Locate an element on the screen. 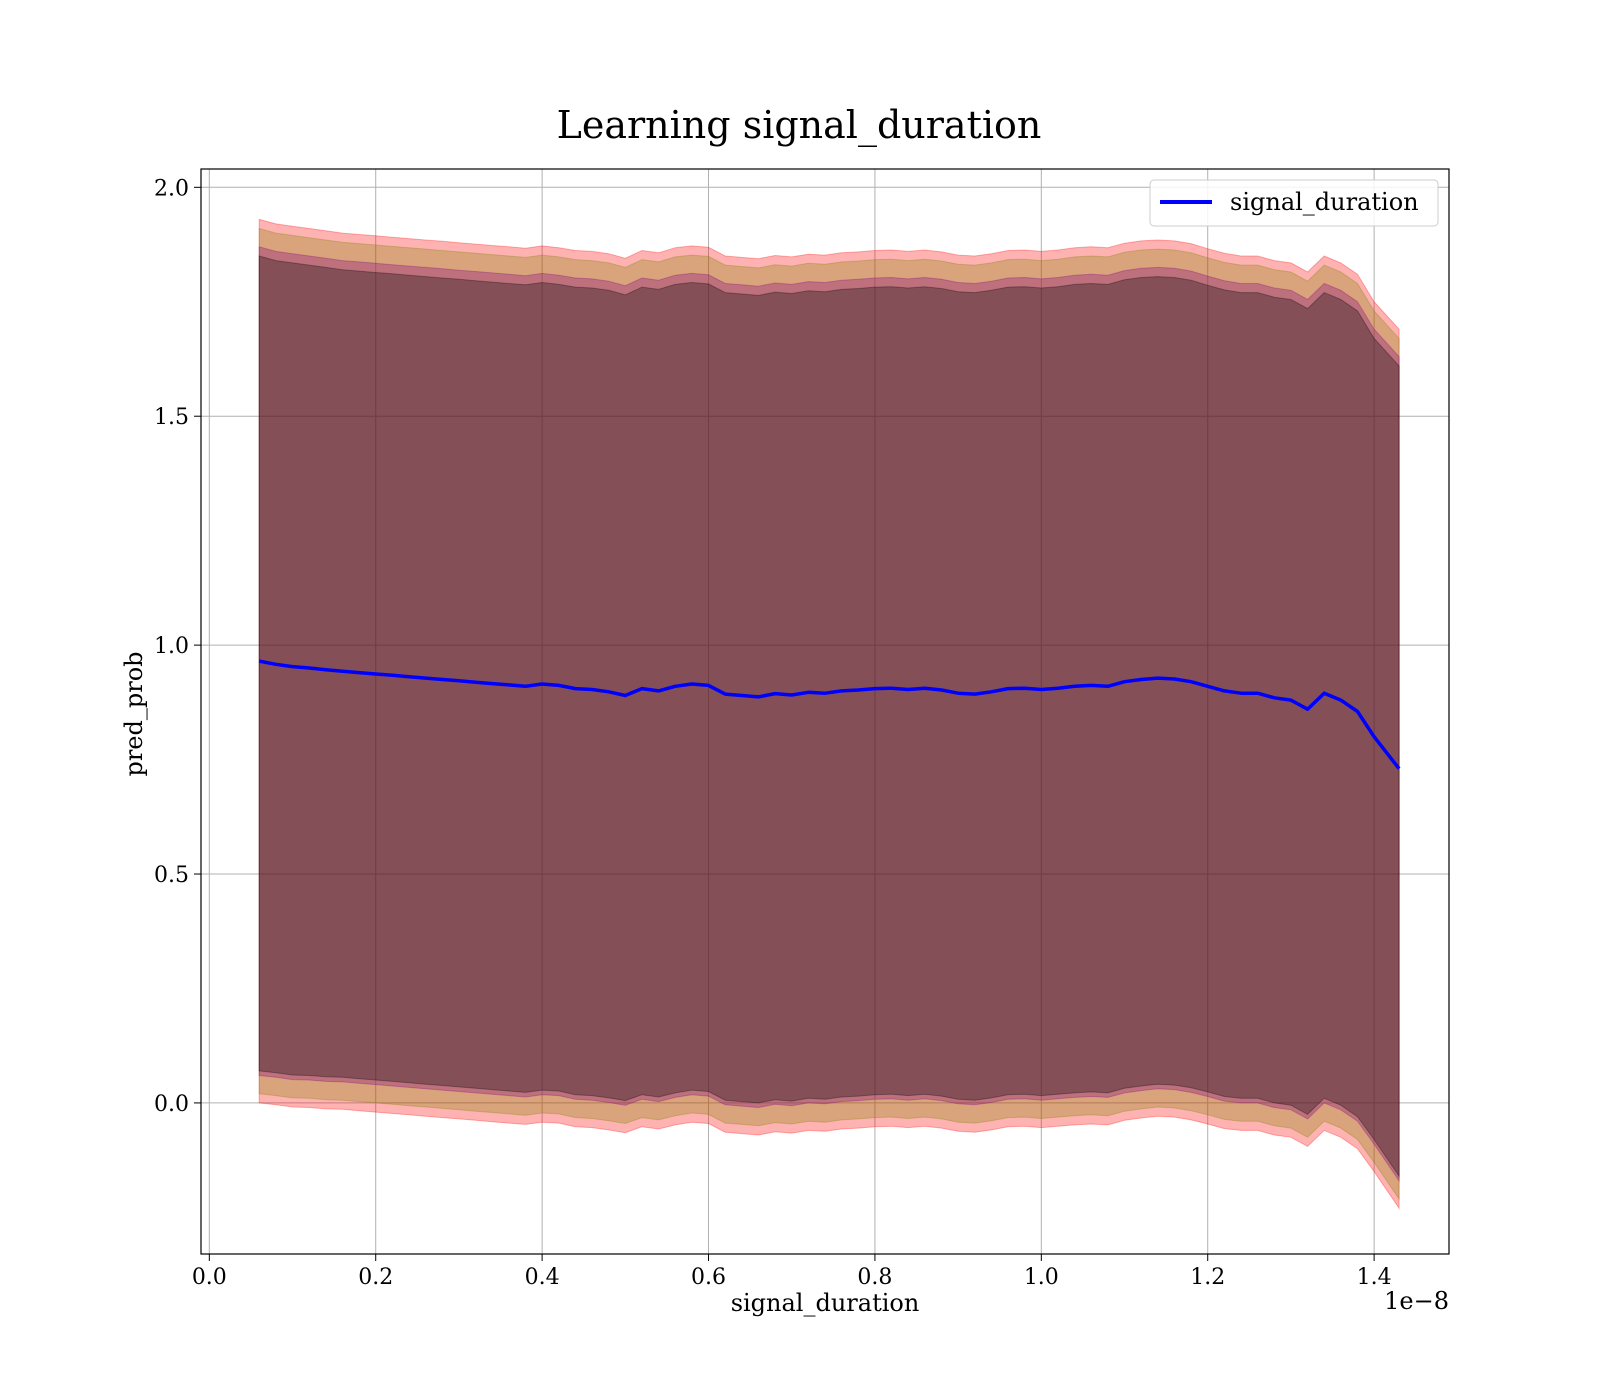  x-tick-label-4: 0.8 is located at coordinates (874, 1277).